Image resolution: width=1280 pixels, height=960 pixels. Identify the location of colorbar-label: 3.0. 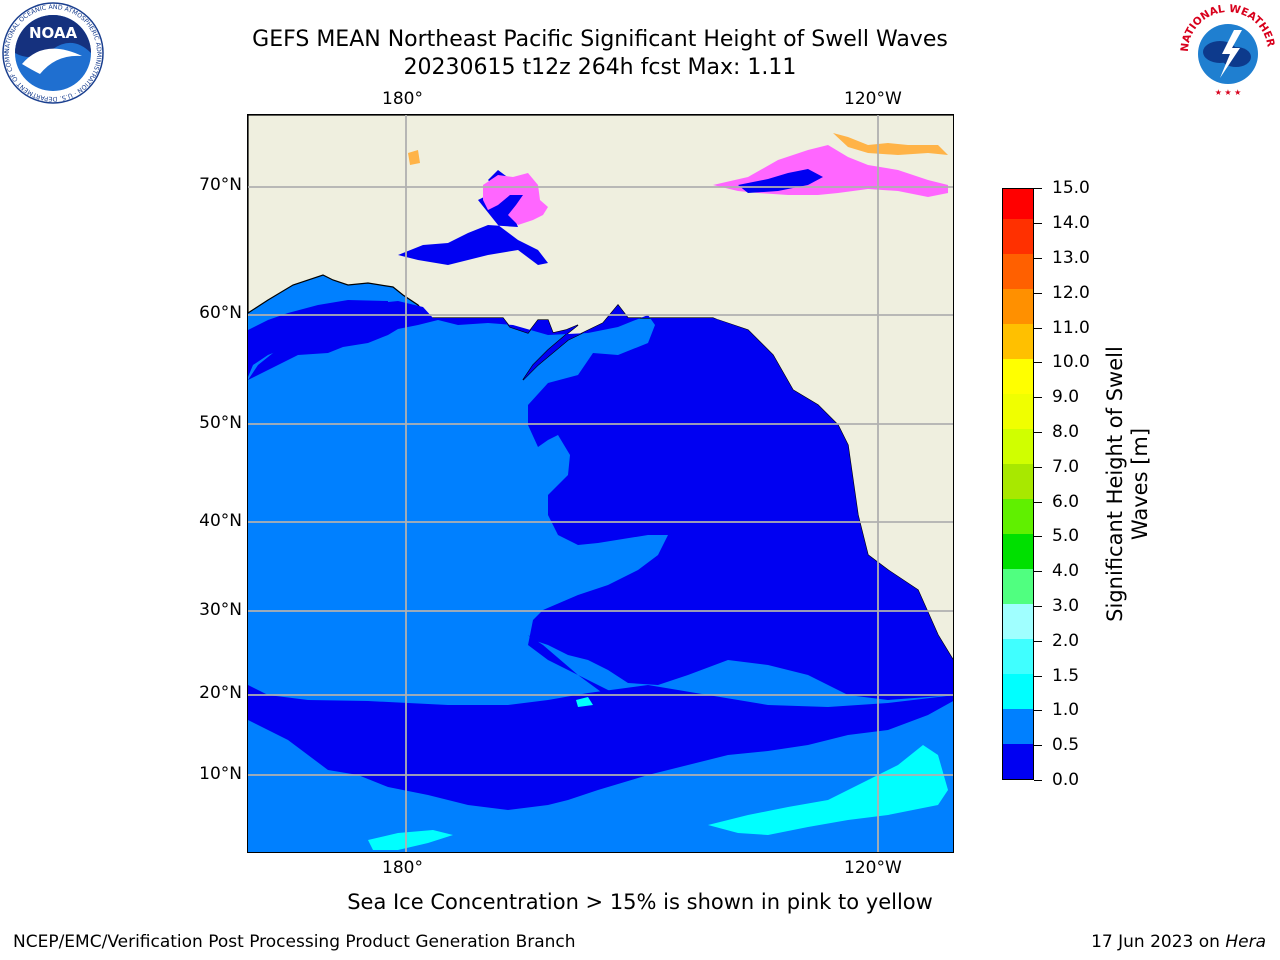
(1066, 606).